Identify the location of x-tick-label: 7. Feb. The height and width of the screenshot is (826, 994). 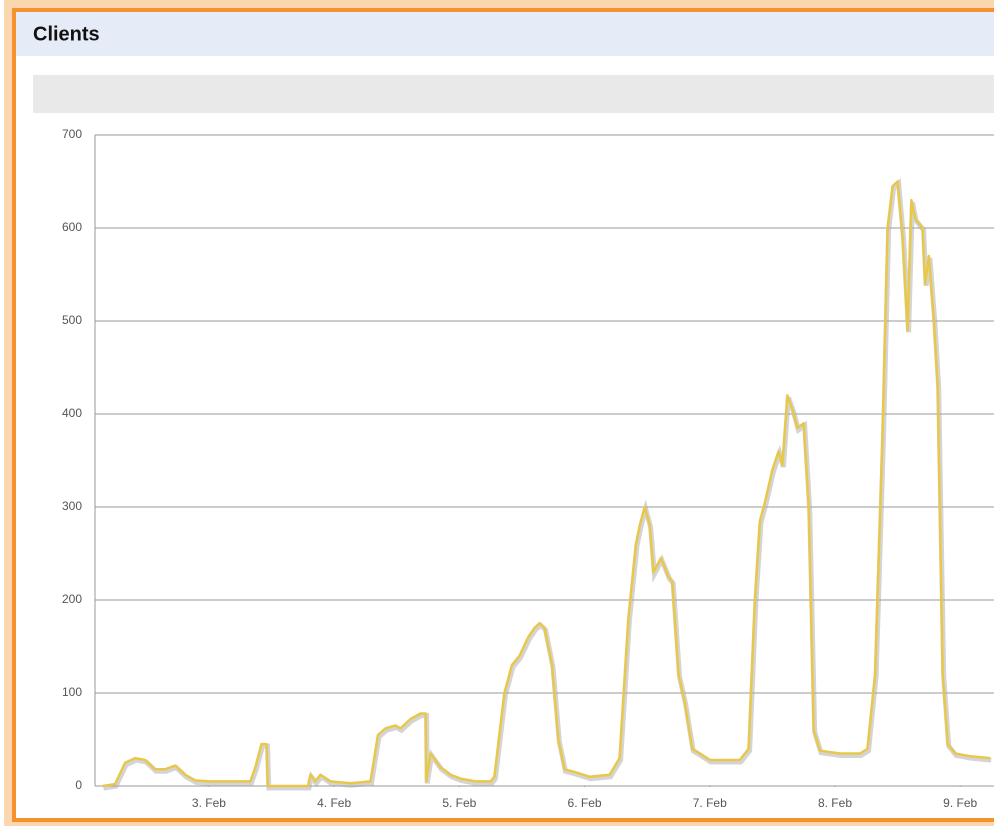
(710, 803).